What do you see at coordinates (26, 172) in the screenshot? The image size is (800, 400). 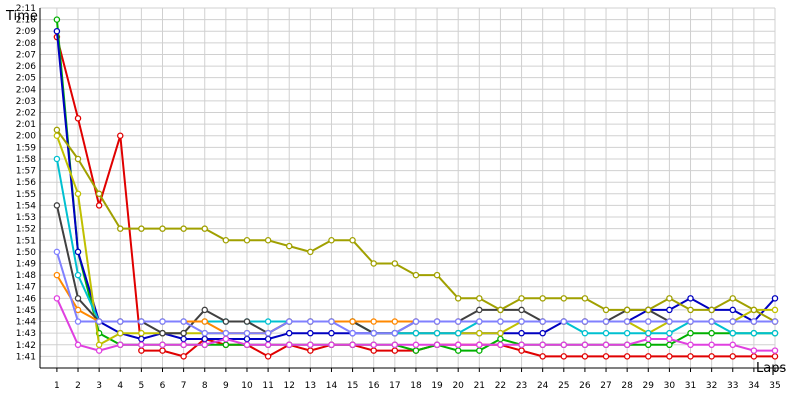 I see `y-tick-label: 1:57` at bounding box center [26, 172].